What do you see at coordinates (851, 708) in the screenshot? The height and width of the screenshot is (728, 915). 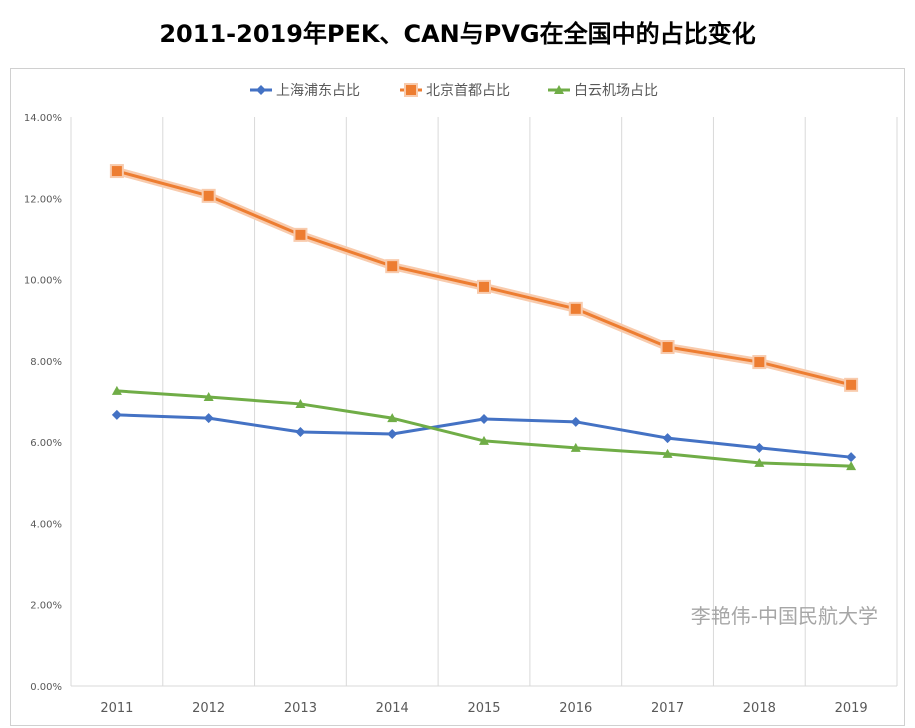 I see `x-tick-label: 2019` at bounding box center [851, 708].